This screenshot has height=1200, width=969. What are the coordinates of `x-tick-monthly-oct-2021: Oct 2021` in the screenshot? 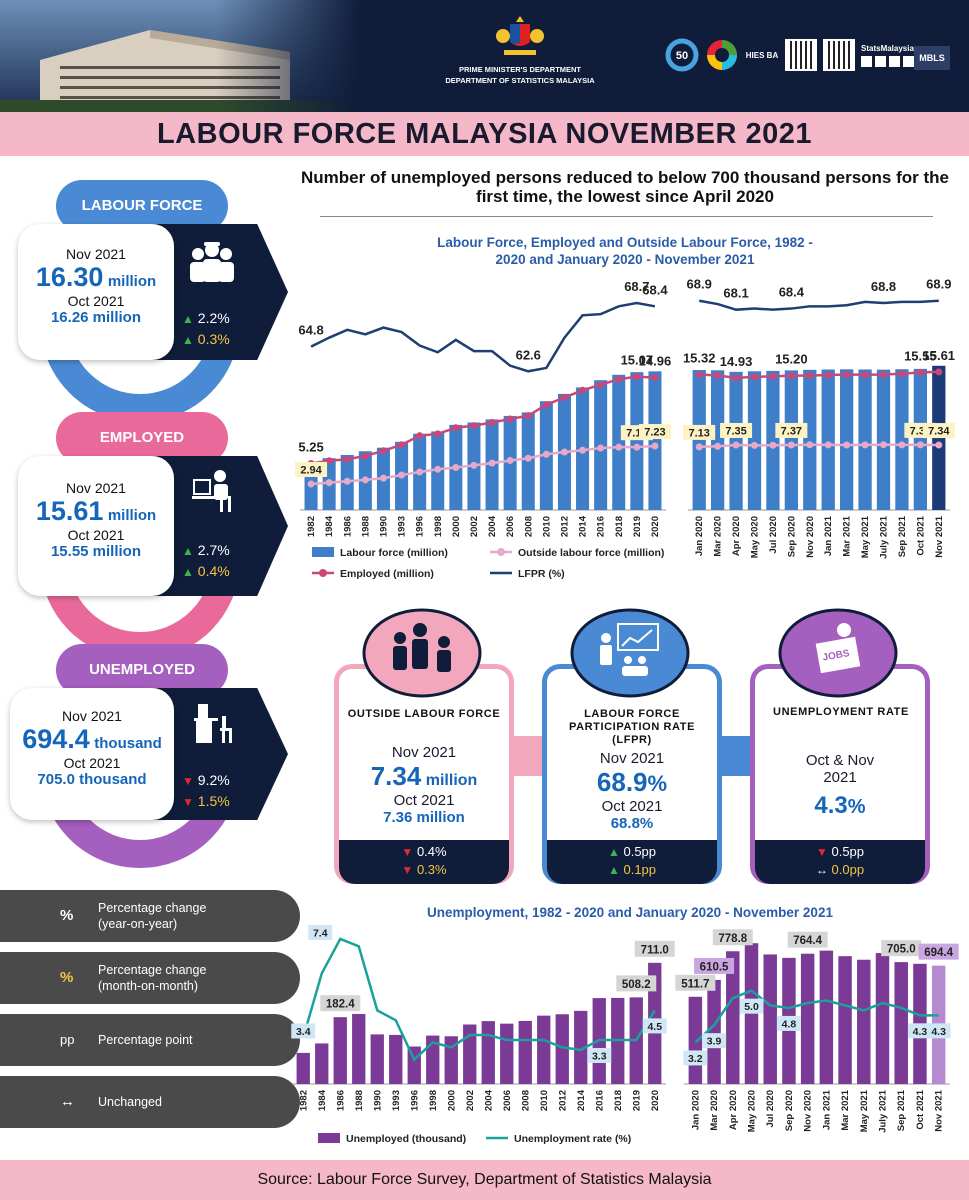 It's located at (920, 535).